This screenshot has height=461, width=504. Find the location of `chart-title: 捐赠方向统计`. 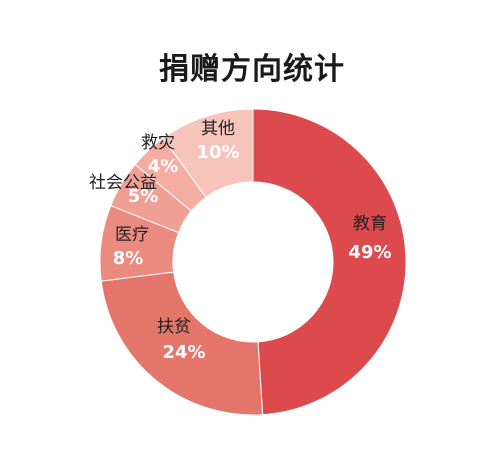

chart-title: 捐赠方向统计 is located at coordinates (252, 69).